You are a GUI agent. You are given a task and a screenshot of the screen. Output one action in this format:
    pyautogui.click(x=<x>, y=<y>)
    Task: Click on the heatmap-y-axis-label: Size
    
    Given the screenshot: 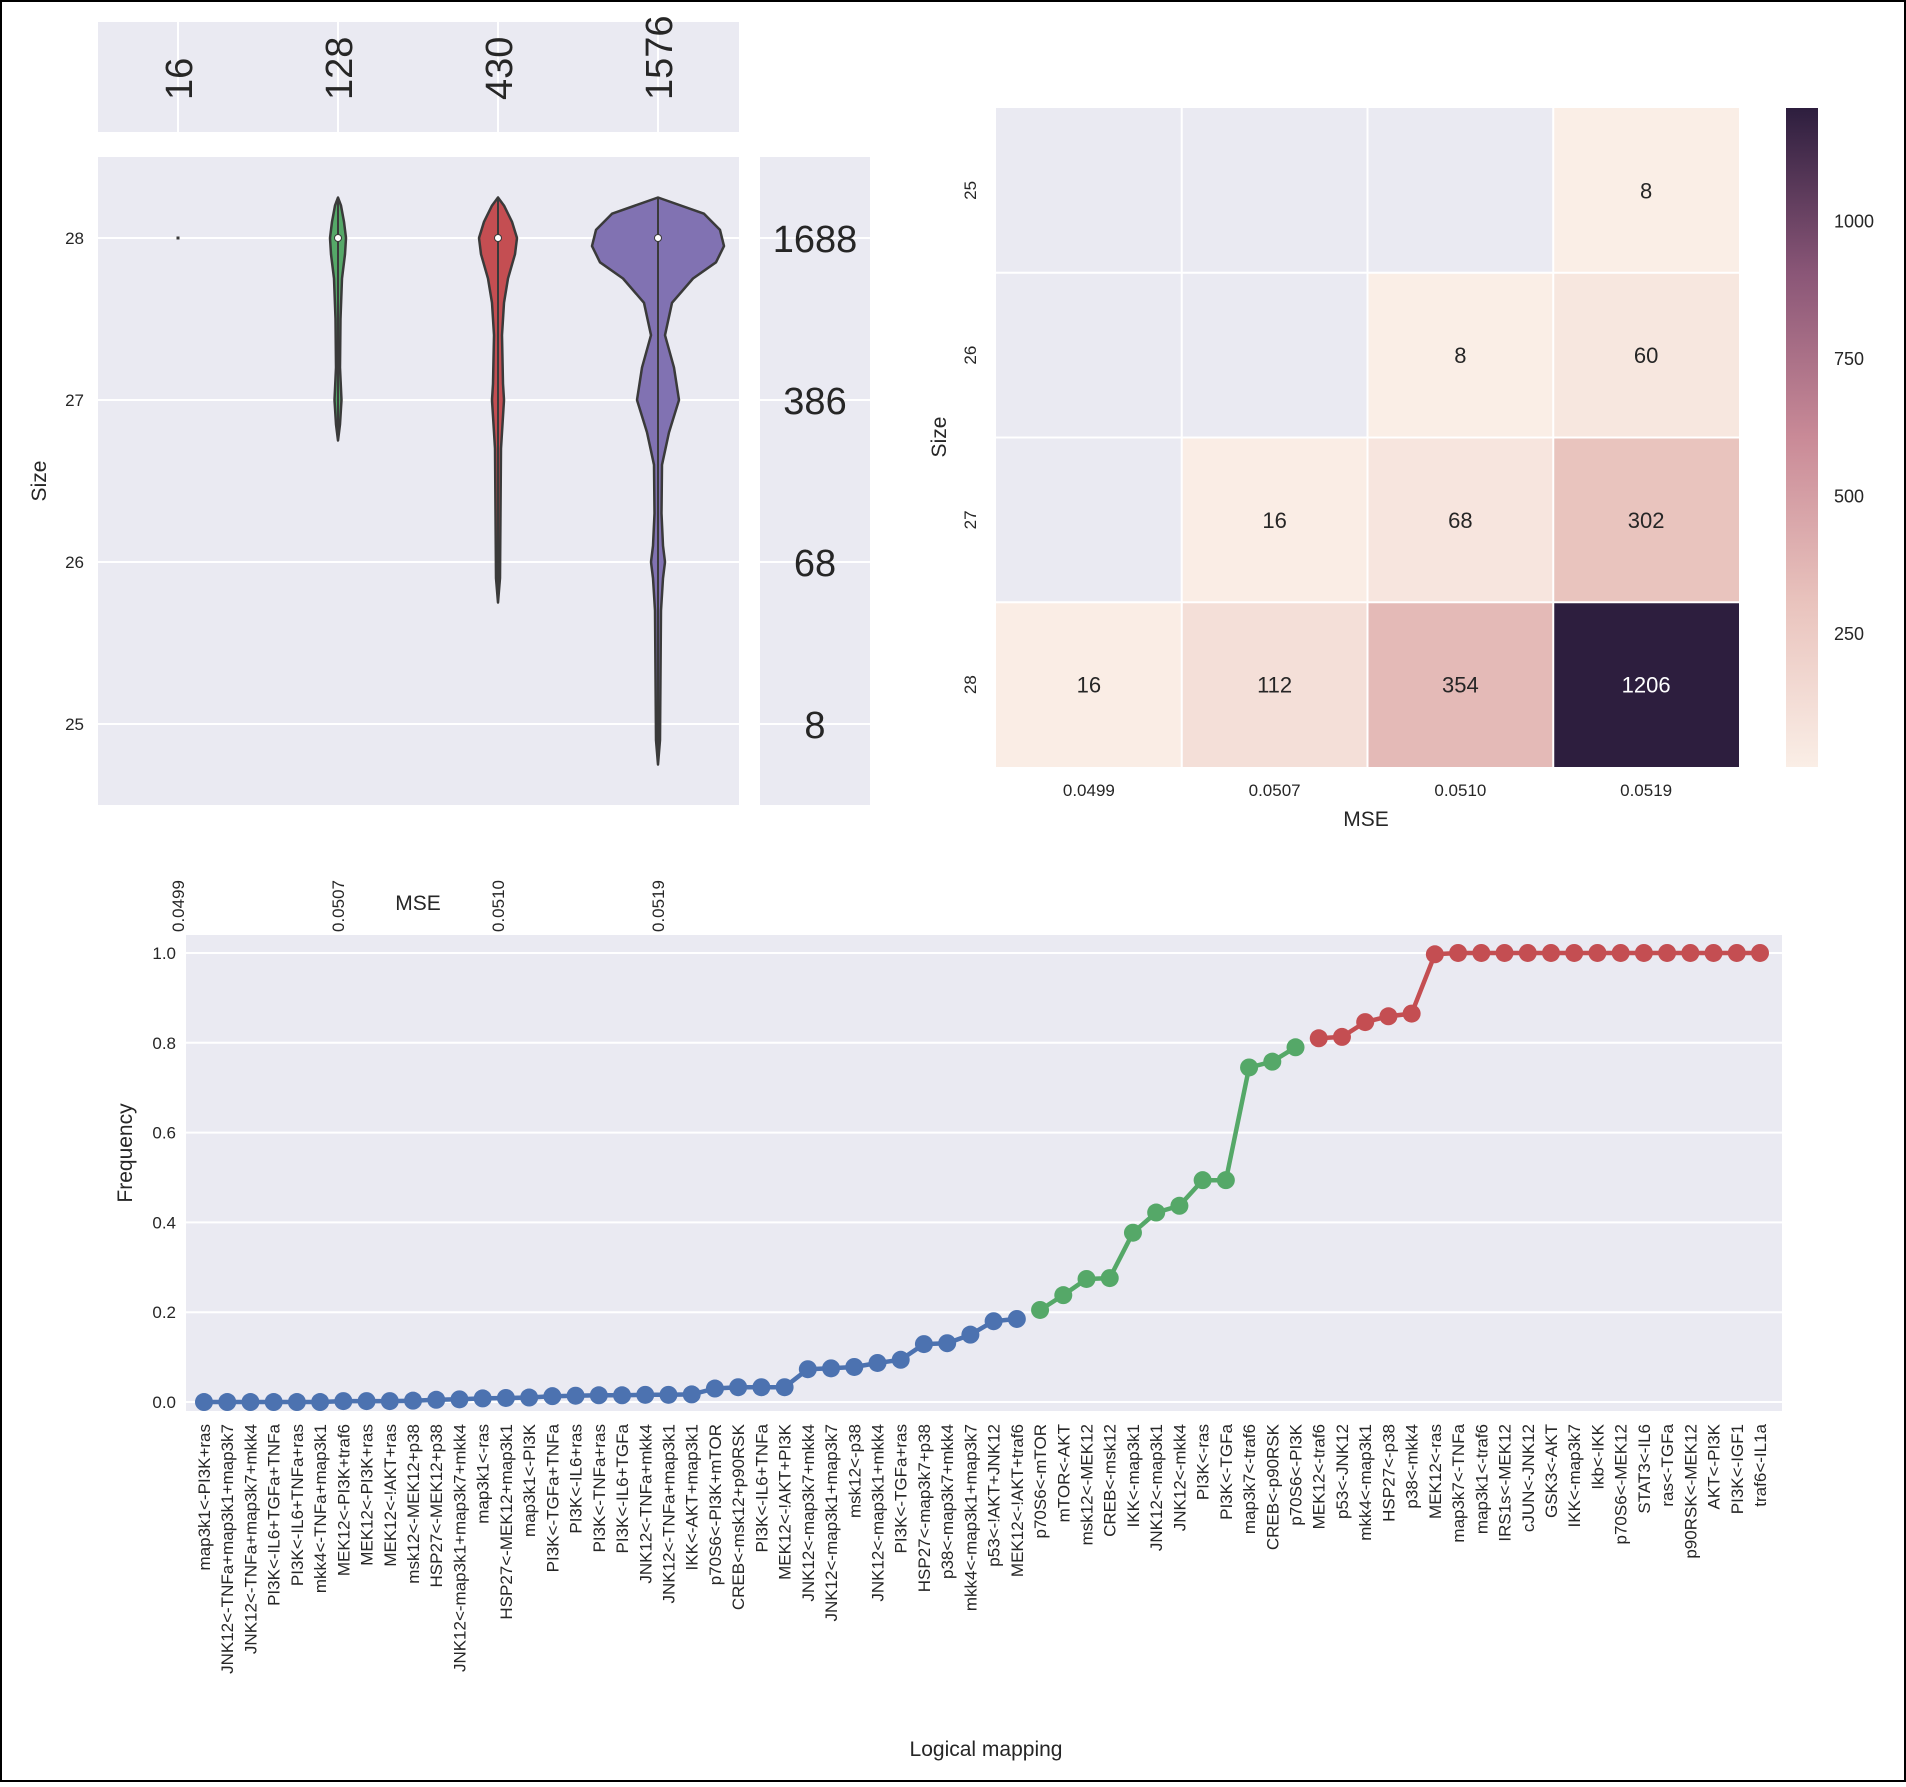 What is the action you would take?
    pyautogui.click(x=939, y=437)
    